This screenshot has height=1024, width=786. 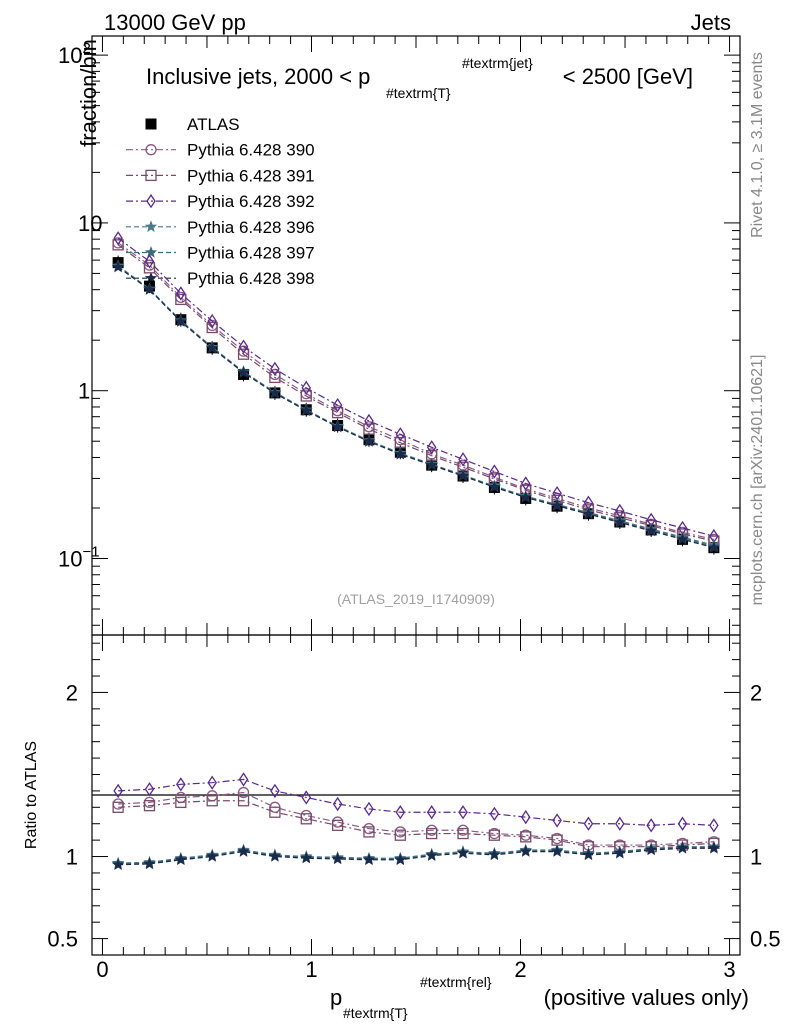 I want to click on legend-label: Pythia 6.428 392, so click(x=251, y=201).